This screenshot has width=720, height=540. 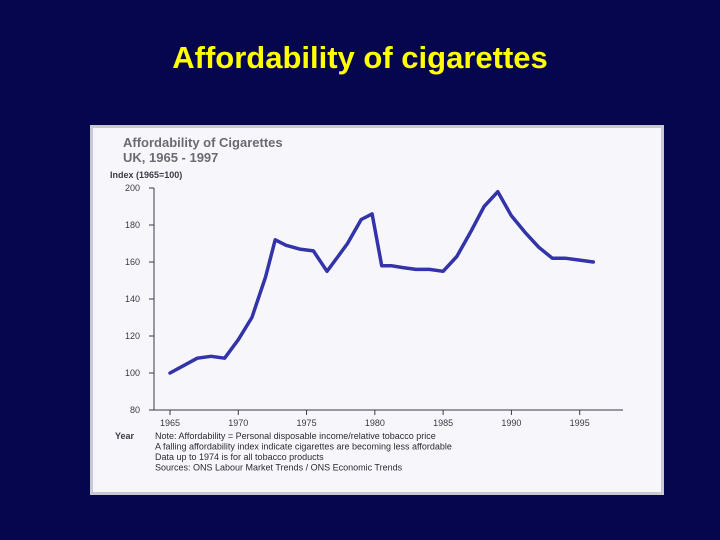 What do you see at coordinates (132, 225) in the screenshot?
I see `y-tick-label: 180` at bounding box center [132, 225].